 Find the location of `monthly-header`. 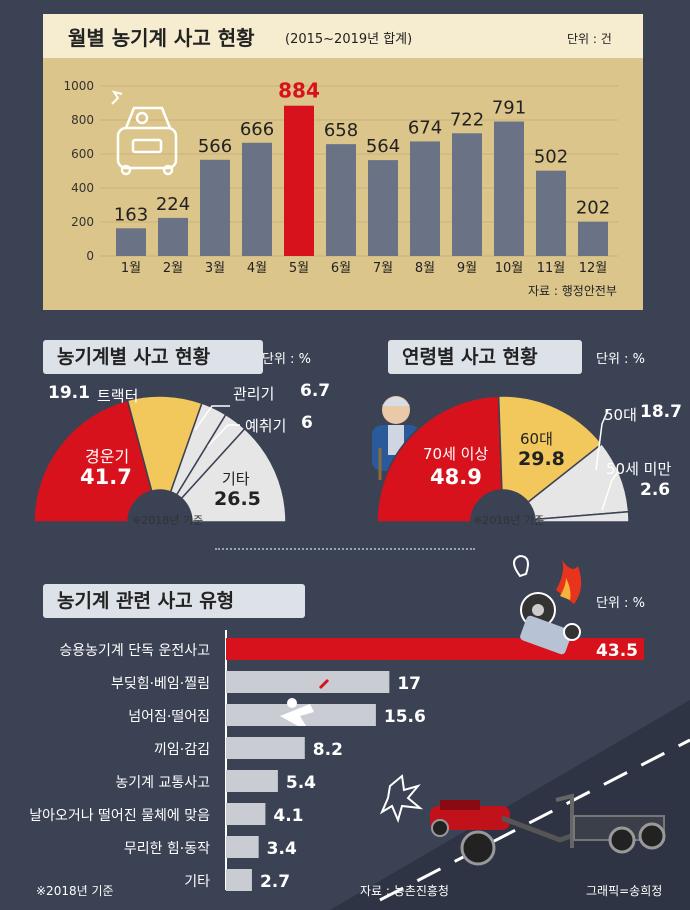

monthly-header is located at coordinates (343, 36).